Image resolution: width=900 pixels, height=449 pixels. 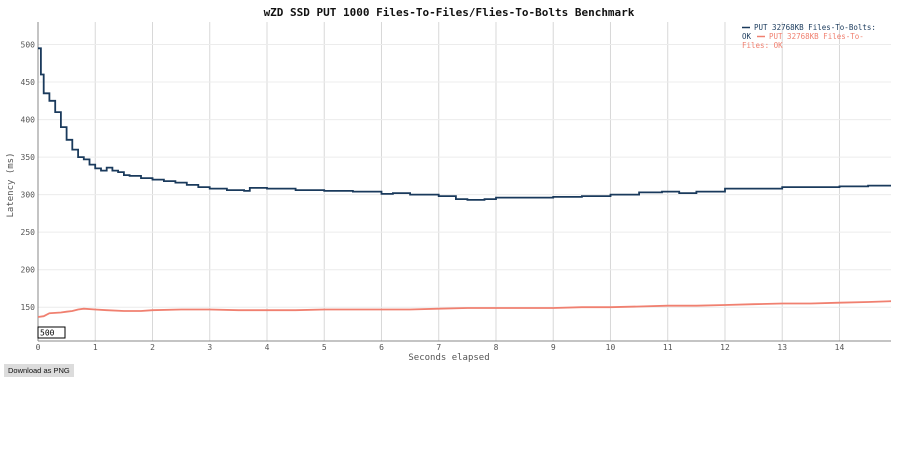 What do you see at coordinates (725, 347) in the screenshot?
I see `x-tick-label: 12` at bounding box center [725, 347].